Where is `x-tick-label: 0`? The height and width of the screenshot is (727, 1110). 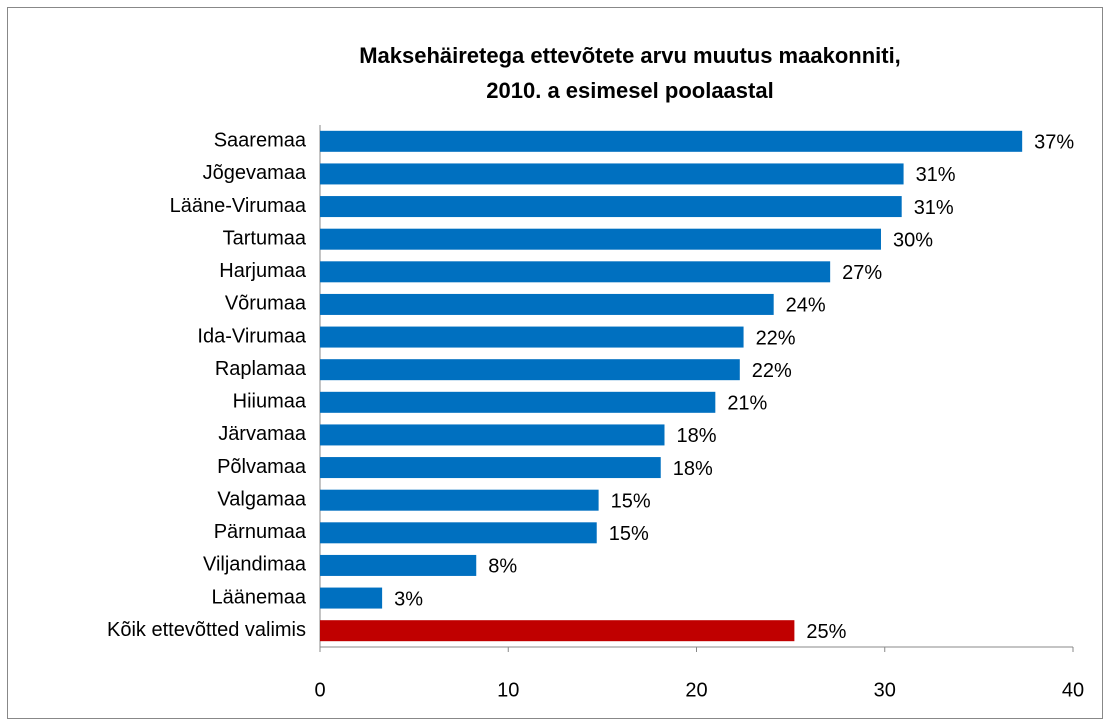 x-tick-label: 0 is located at coordinates (319, 690).